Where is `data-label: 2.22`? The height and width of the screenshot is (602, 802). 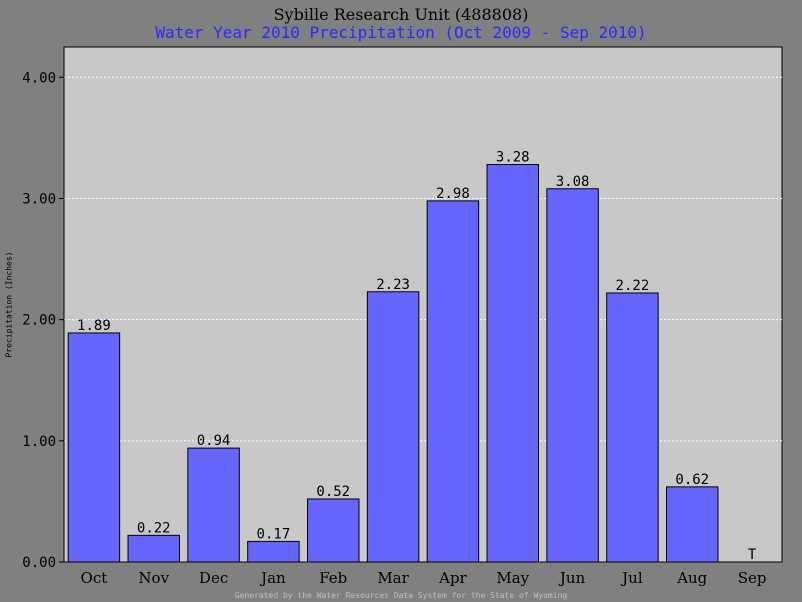 data-label: 2.22 is located at coordinates (633, 286).